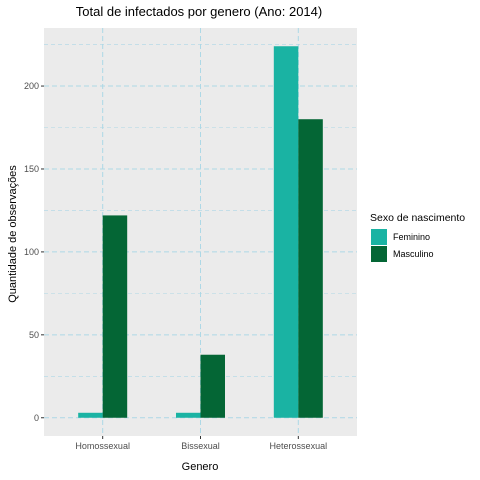  I want to click on legend-key-masculino, so click(379, 254).